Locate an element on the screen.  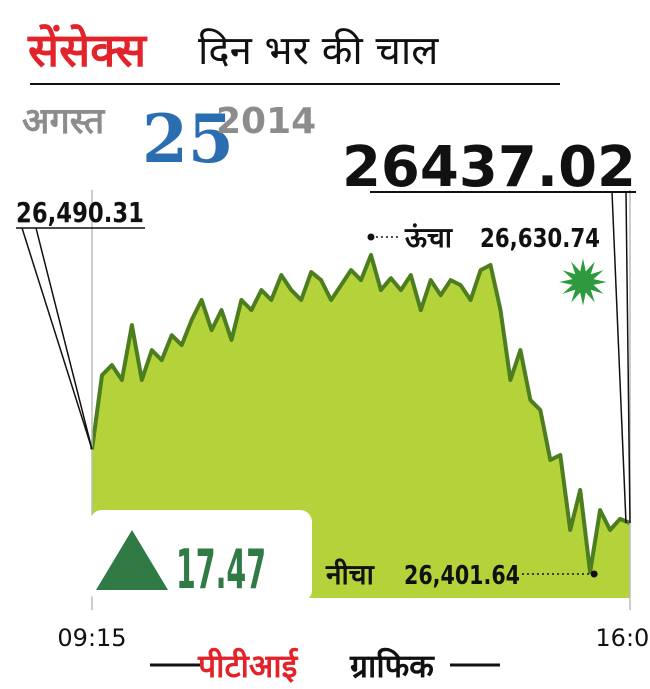
date-month: अगस्त is located at coordinates (64, 121).